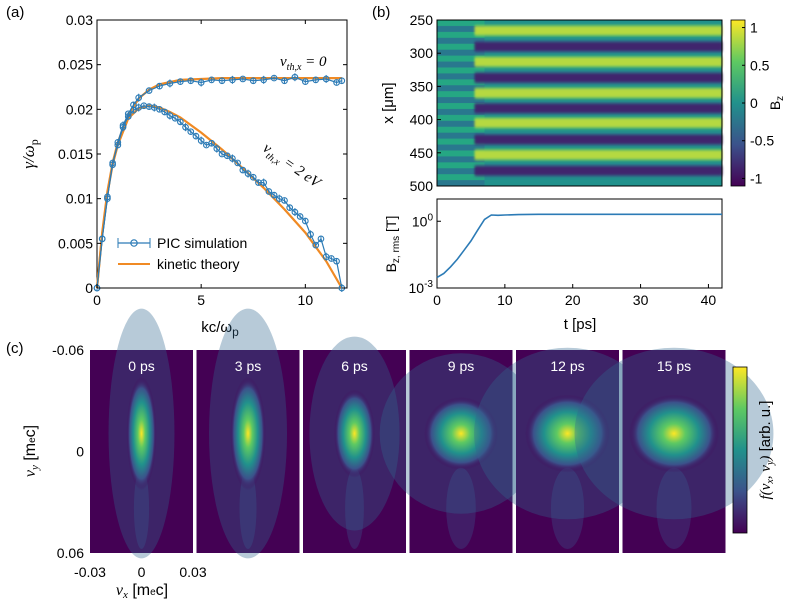 The image size is (789, 602). Describe the element at coordinates (79, 199) in the screenshot. I see `panel-a-ytick-label: 0.01` at that location.